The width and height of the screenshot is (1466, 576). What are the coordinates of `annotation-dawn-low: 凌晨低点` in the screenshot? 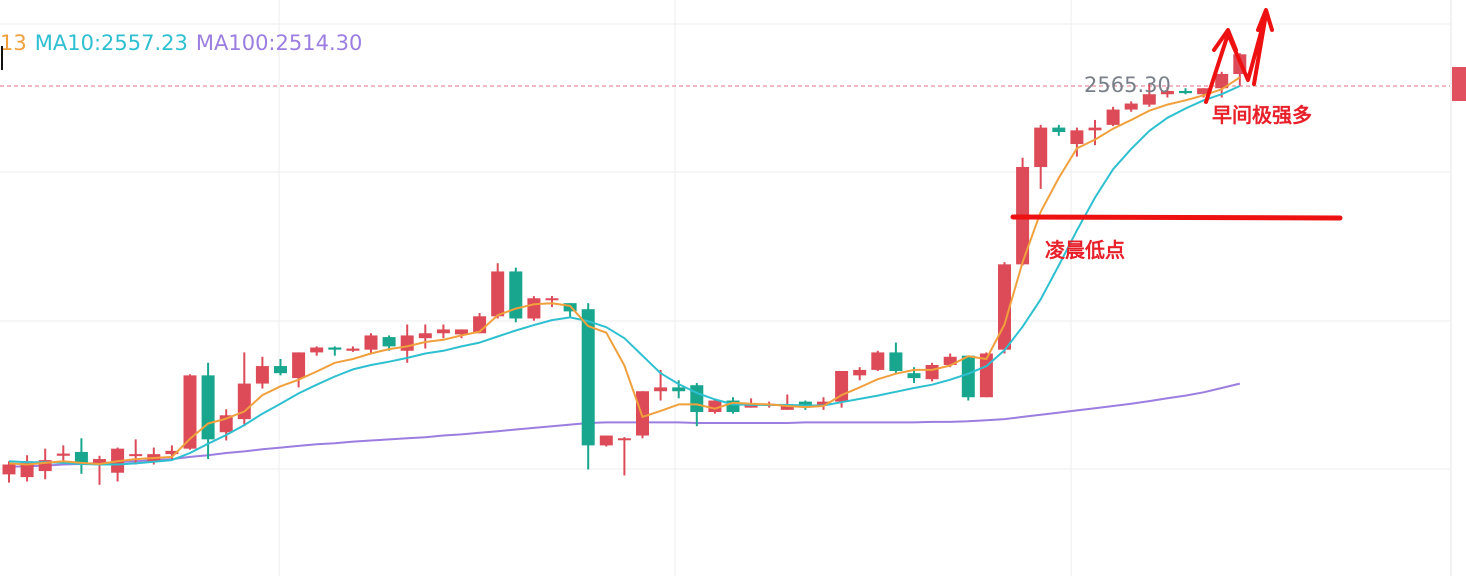 It's located at (1085, 250).